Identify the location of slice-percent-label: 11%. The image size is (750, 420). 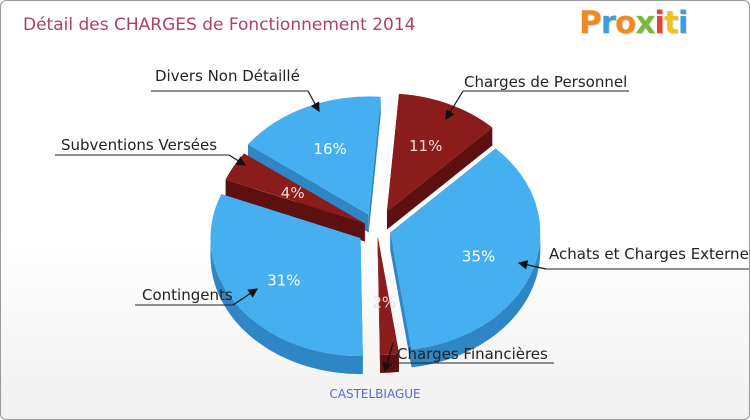
(425, 146).